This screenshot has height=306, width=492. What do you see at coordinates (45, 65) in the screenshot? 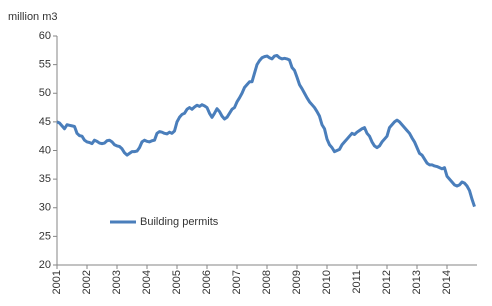
I see `y-tick-label: 55` at bounding box center [45, 65].